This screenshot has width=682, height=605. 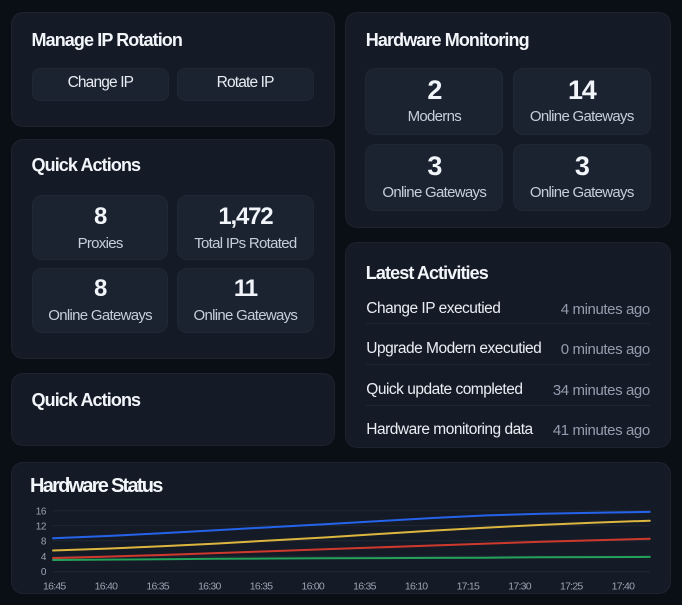 I want to click on svg-text: 17:25, so click(x=571, y=586).